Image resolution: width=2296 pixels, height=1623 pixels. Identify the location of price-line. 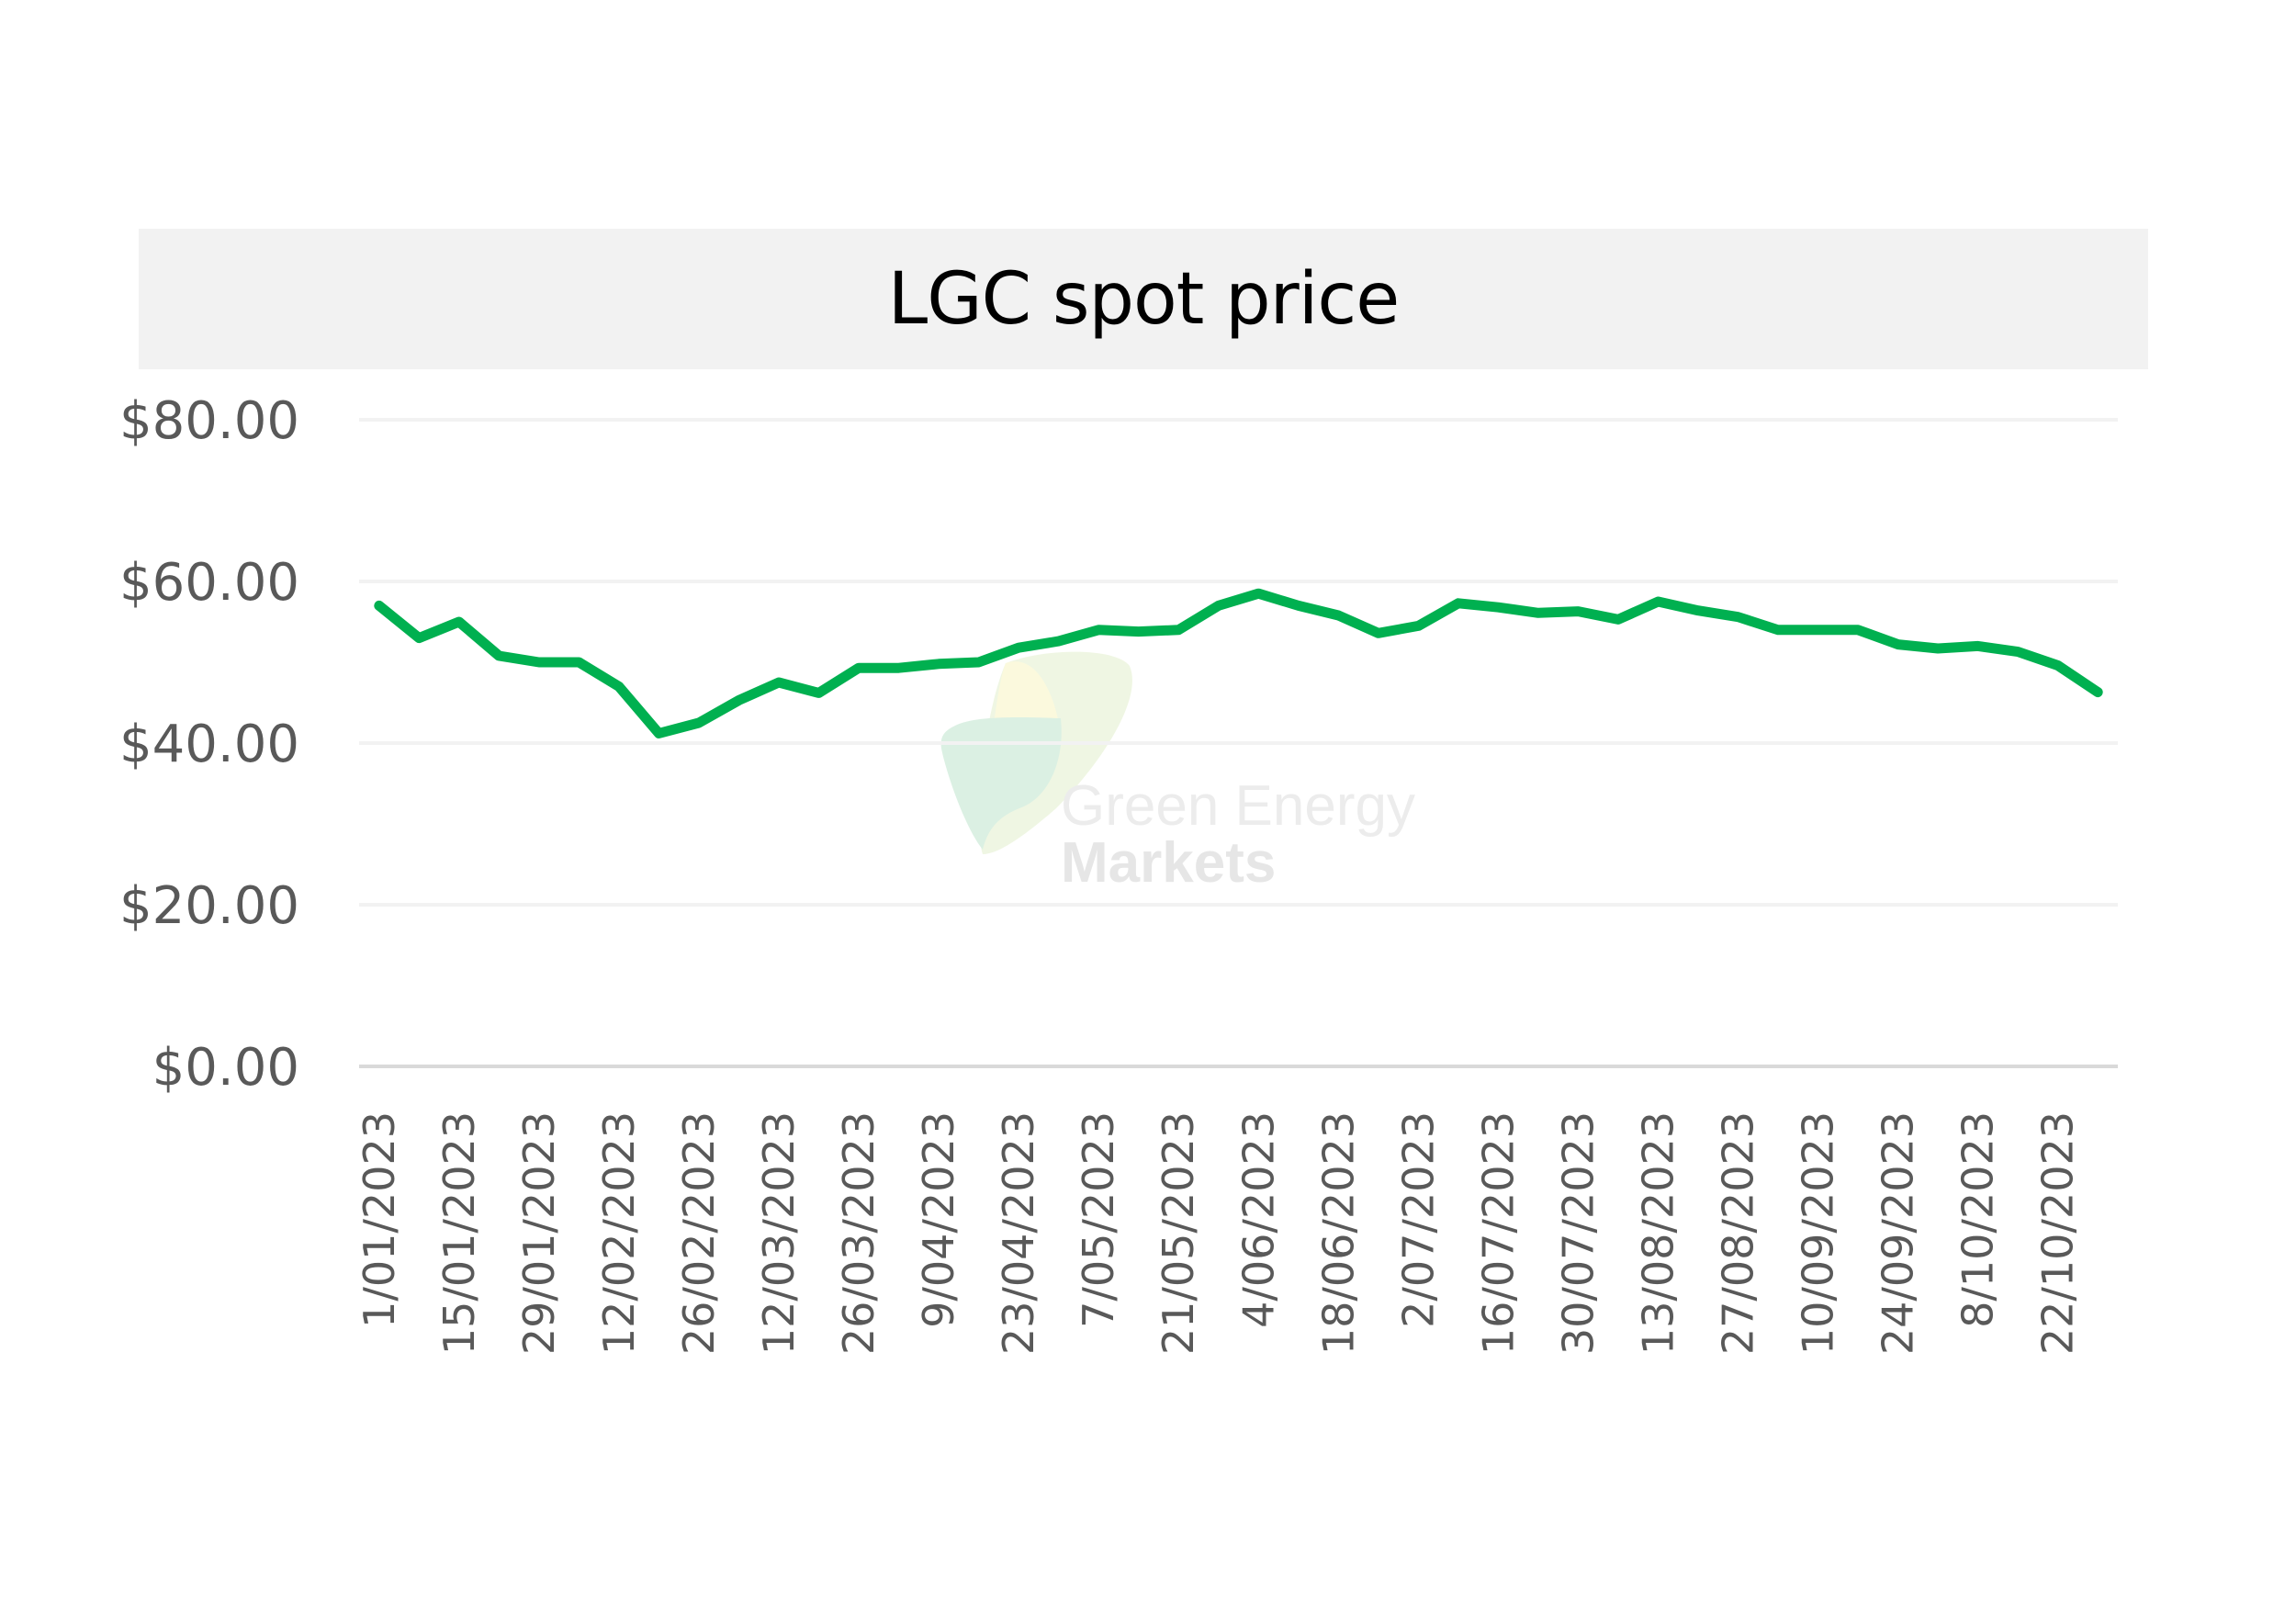
(1238, 663).